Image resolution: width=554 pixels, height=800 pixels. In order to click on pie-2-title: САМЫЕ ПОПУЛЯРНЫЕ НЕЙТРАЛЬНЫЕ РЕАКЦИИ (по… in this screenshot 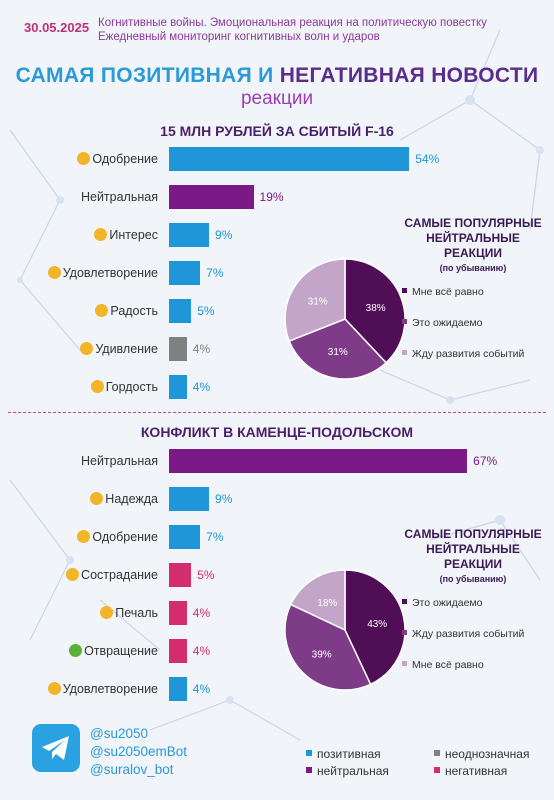, I will do `click(473, 557)`.